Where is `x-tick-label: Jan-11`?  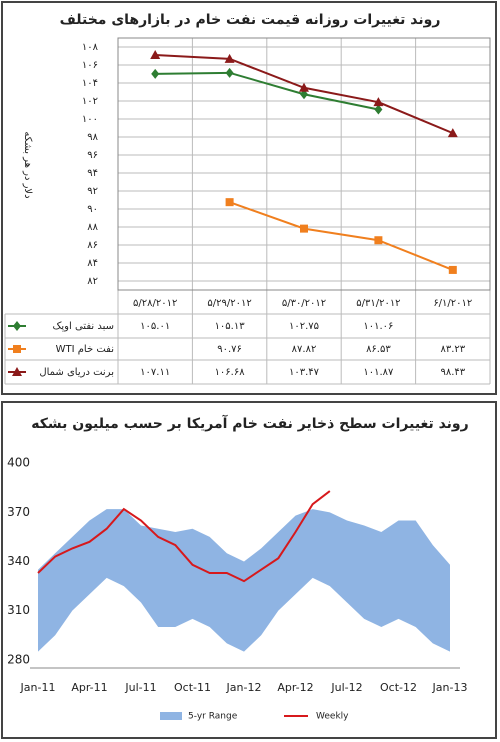
x-tick-label: Jan-11 is located at coordinates (38, 687).